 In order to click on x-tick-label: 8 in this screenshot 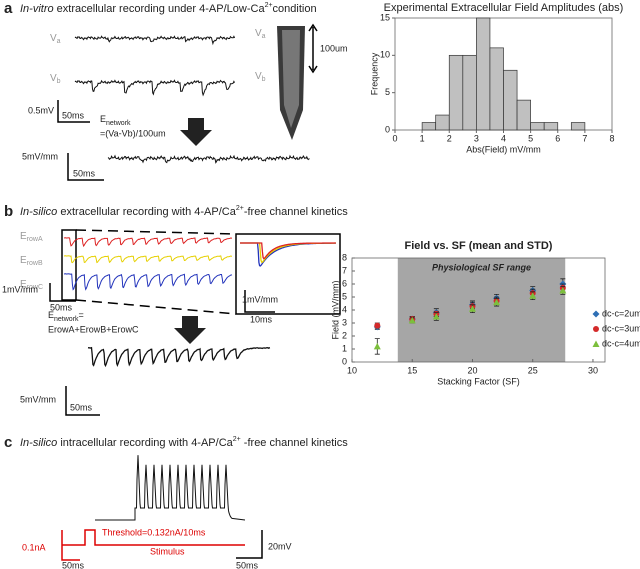, I will do `click(611, 138)`.